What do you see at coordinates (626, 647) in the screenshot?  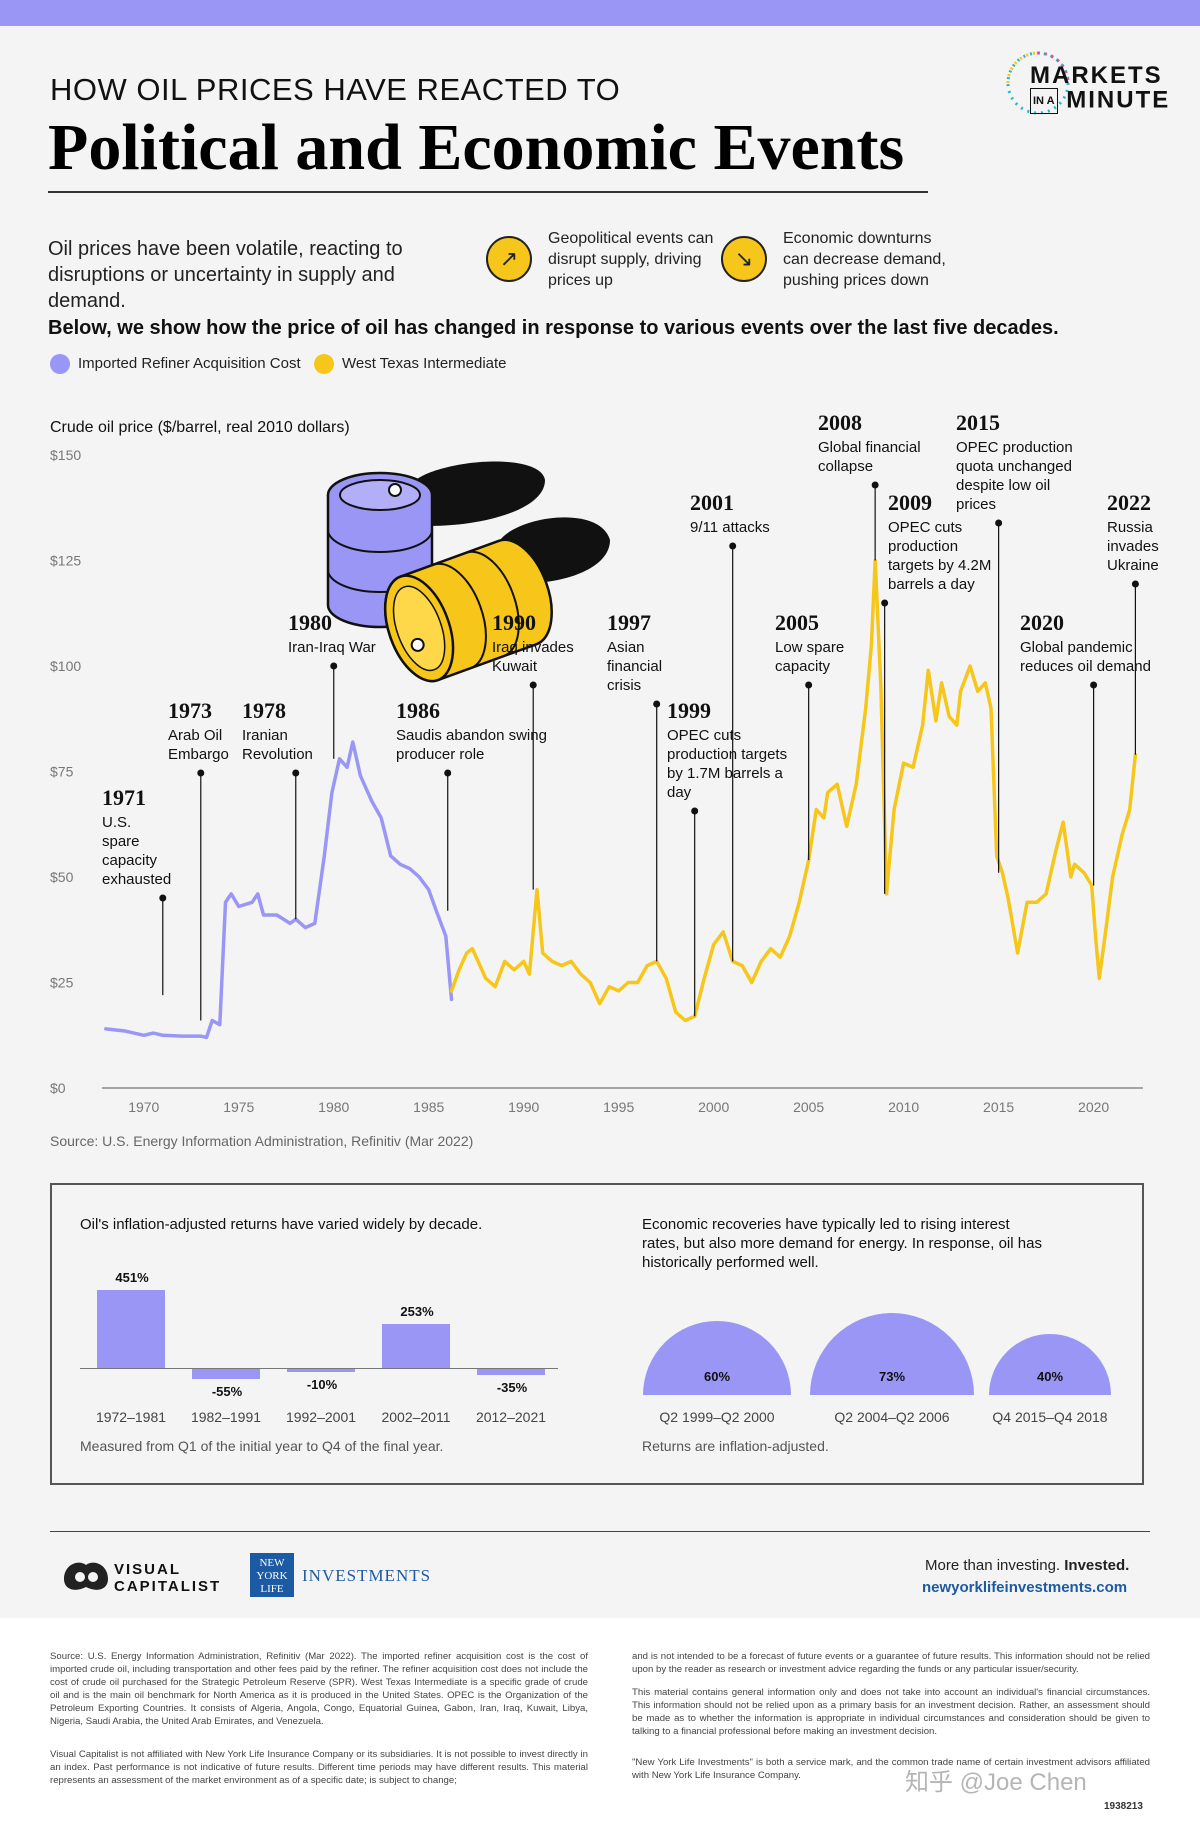 I see `event-label-line: Asian` at bounding box center [626, 647].